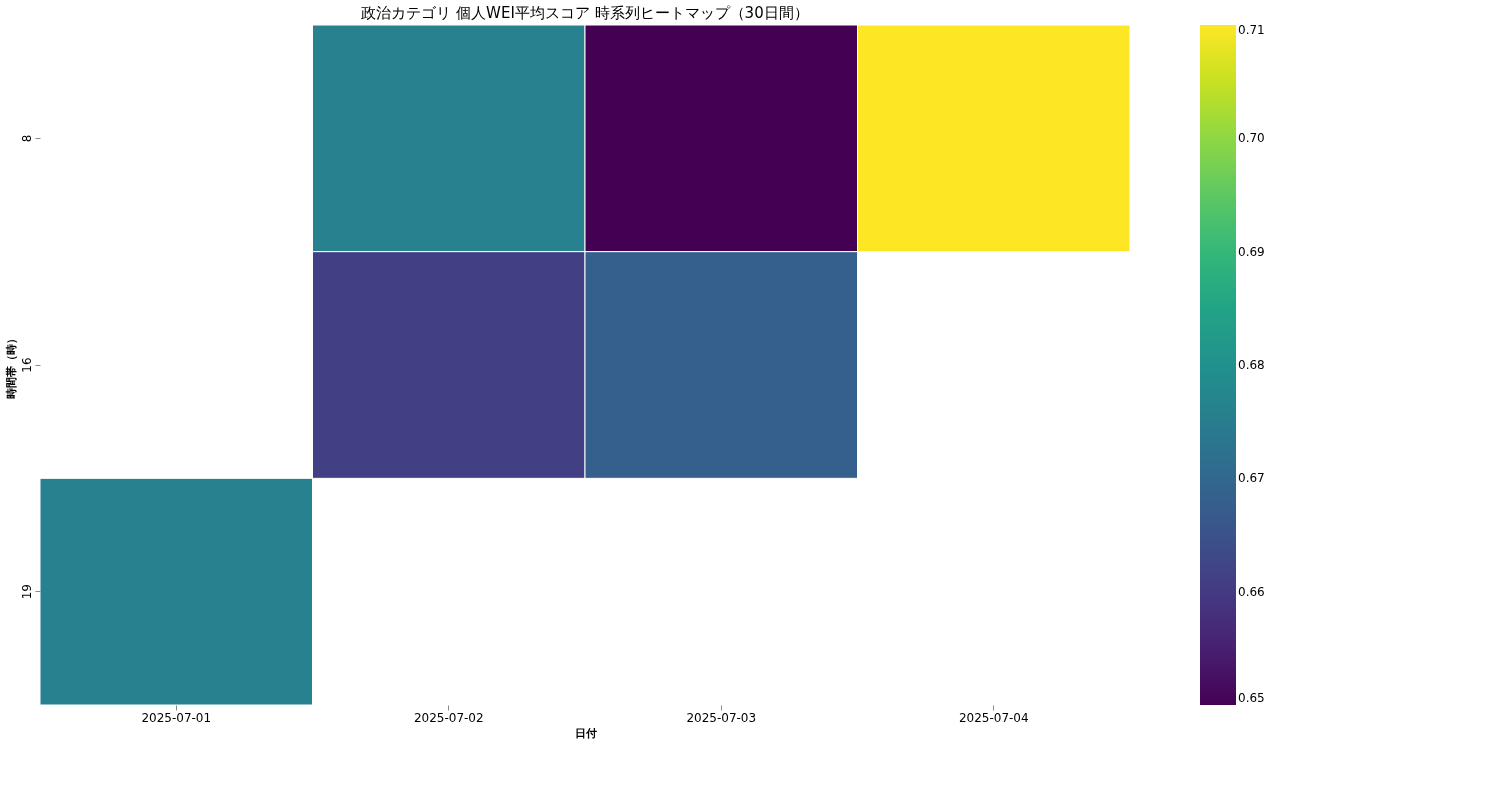 This screenshot has height=800, width=1500. What do you see at coordinates (26, 365) in the screenshot?
I see `y-tick-label: 16` at bounding box center [26, 365].